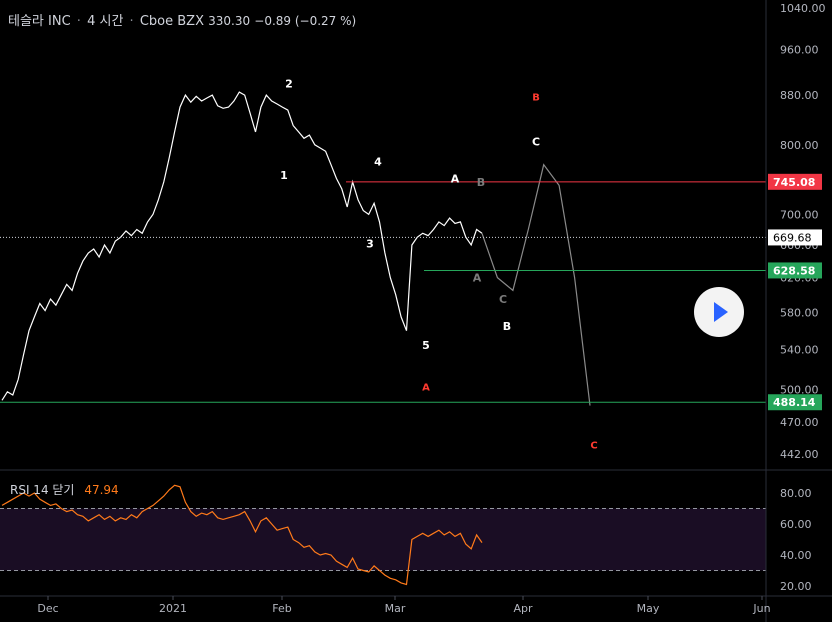 The height and width of the screenshot is (622, 832). Describe the element at coordinates (796, 524) in the screenshot. I see `rsi-tick-label: 60.00` at that location.